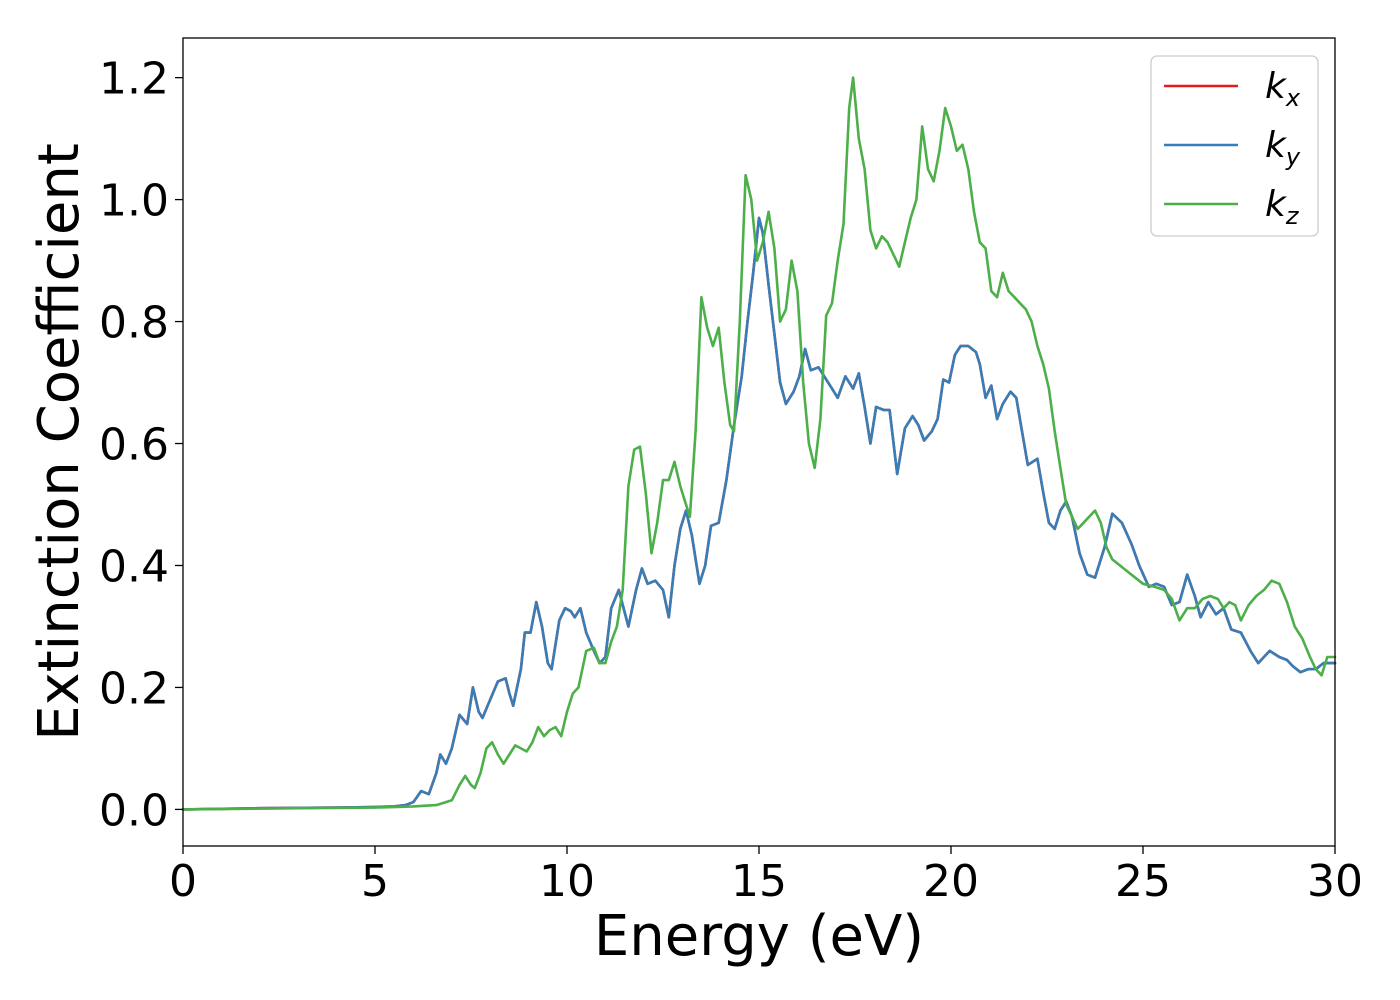 The width and height of the screenshot is (1400, 1000). I want to click on x-tick-label: 15, so click(759, 881).